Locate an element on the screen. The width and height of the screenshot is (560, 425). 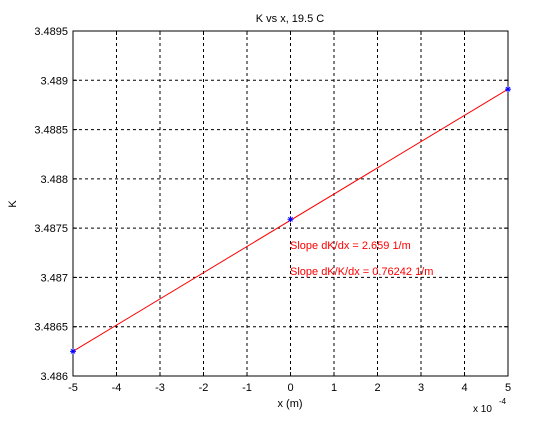
slope-annotation: Slope dK/dx = 2.659 1/m is located at coordinates (350, 246).